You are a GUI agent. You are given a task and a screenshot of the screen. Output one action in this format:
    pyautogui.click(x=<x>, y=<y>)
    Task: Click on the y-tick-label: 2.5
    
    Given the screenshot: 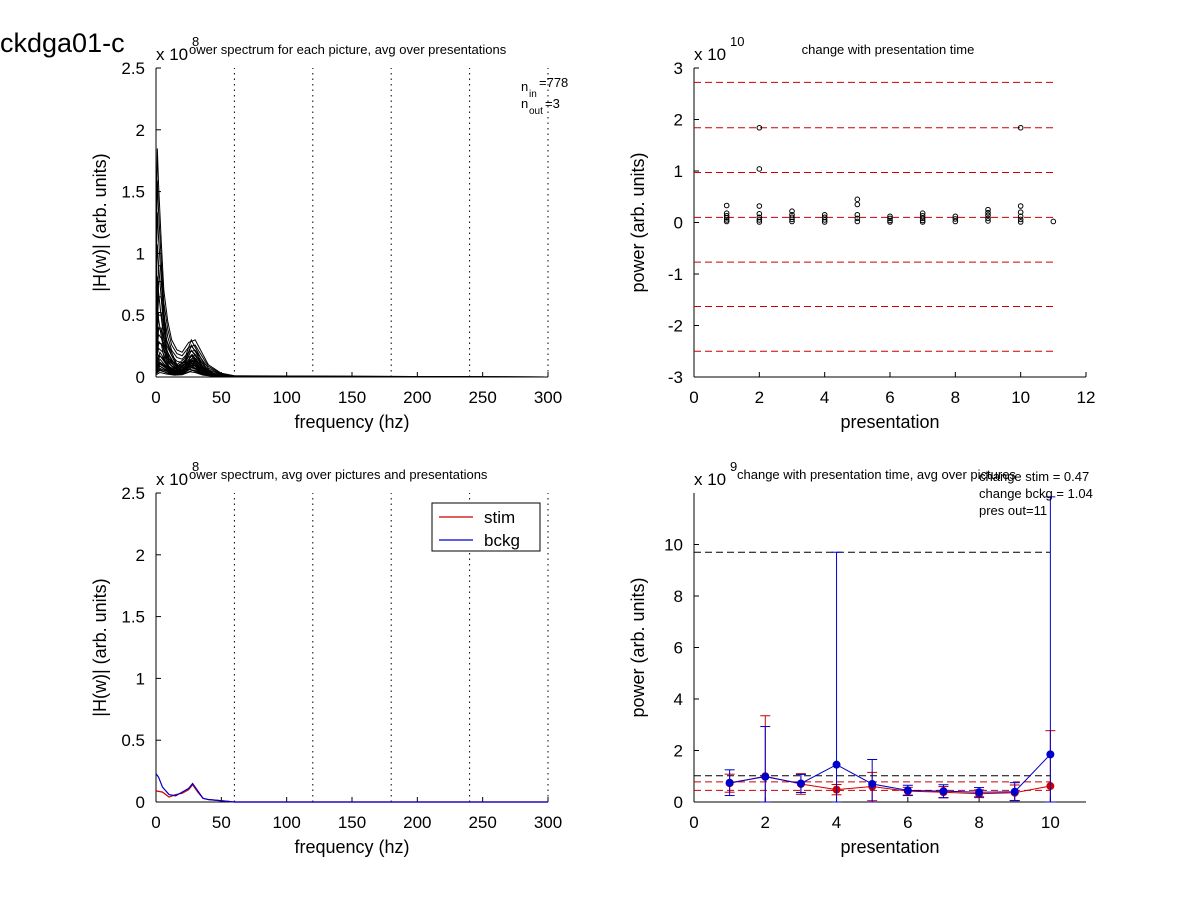 What is the action you would take?
    pyautogui.click(x=133, y=68)
    